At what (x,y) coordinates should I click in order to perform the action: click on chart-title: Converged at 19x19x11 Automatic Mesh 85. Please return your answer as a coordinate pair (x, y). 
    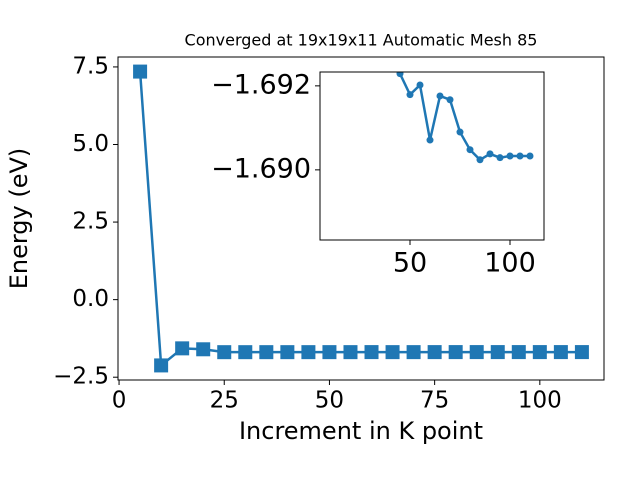
    Looking at the image, I should click on (361, 40).